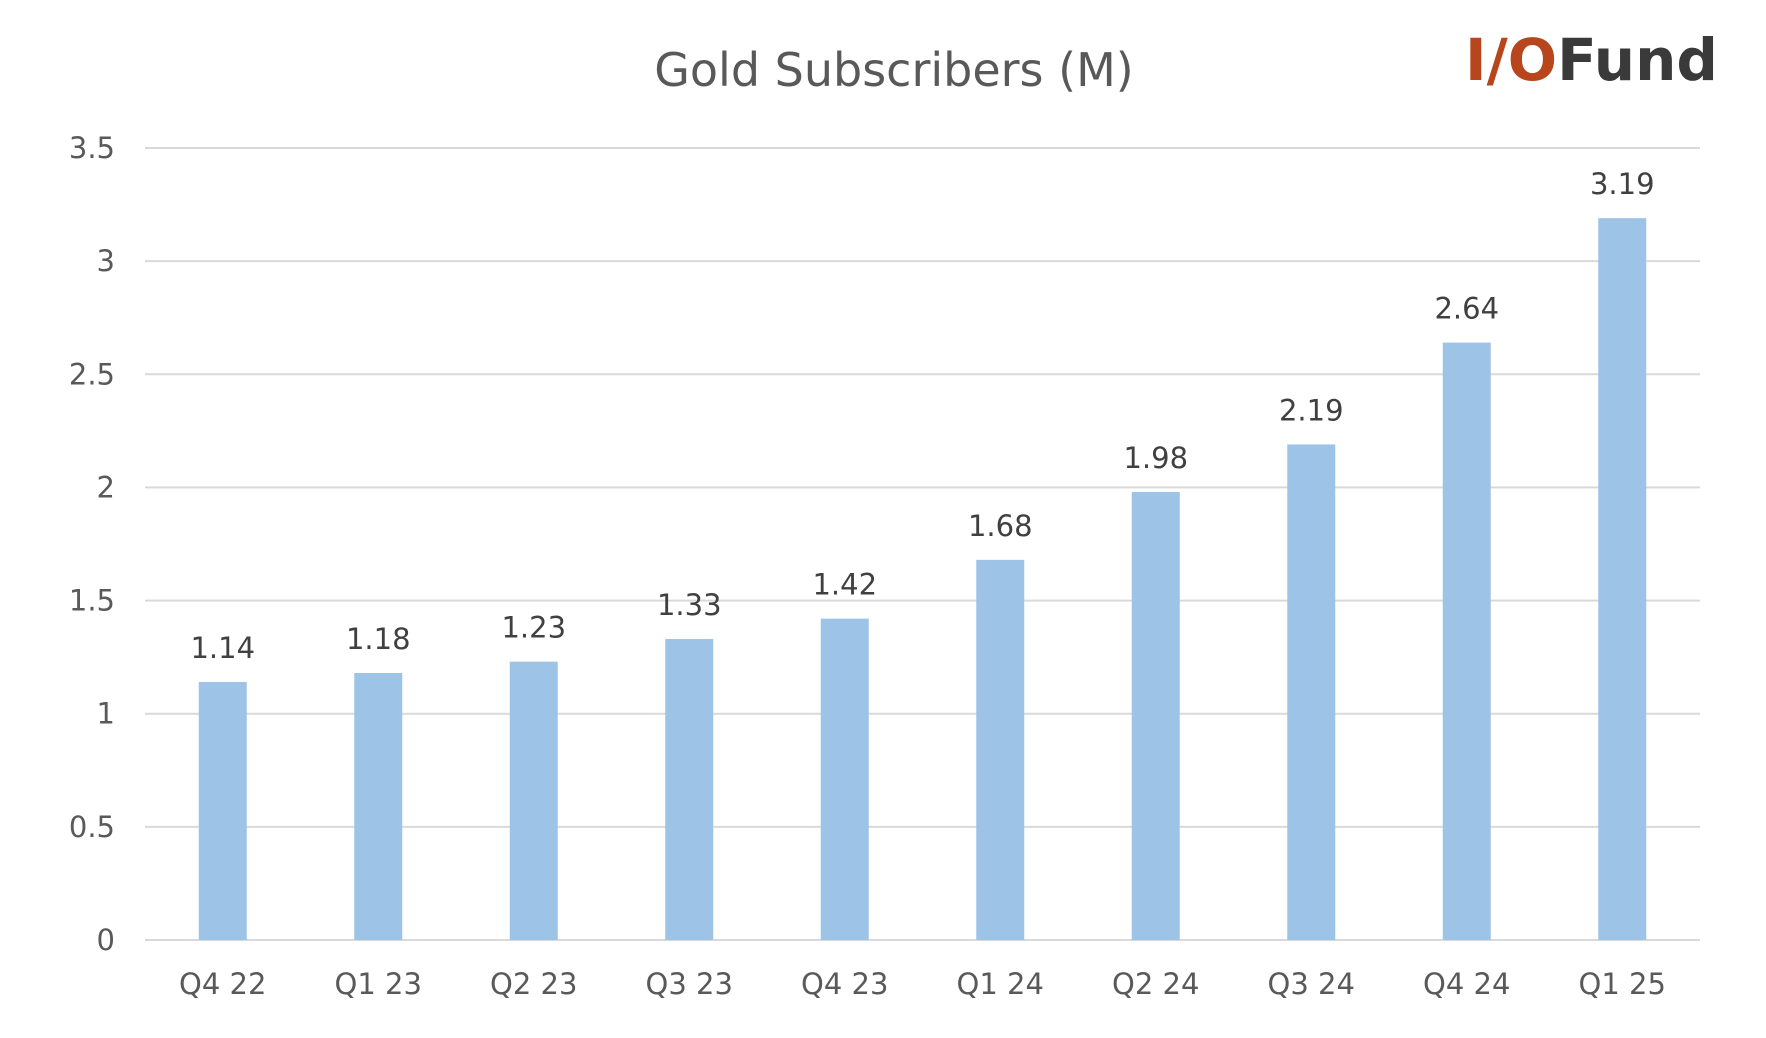 The image size is (1766, 1038). What do you see at coordinates (1637, 60) in the screenshot?
I see `logo-suffix: Fund` at bounding box center [1637, 60].